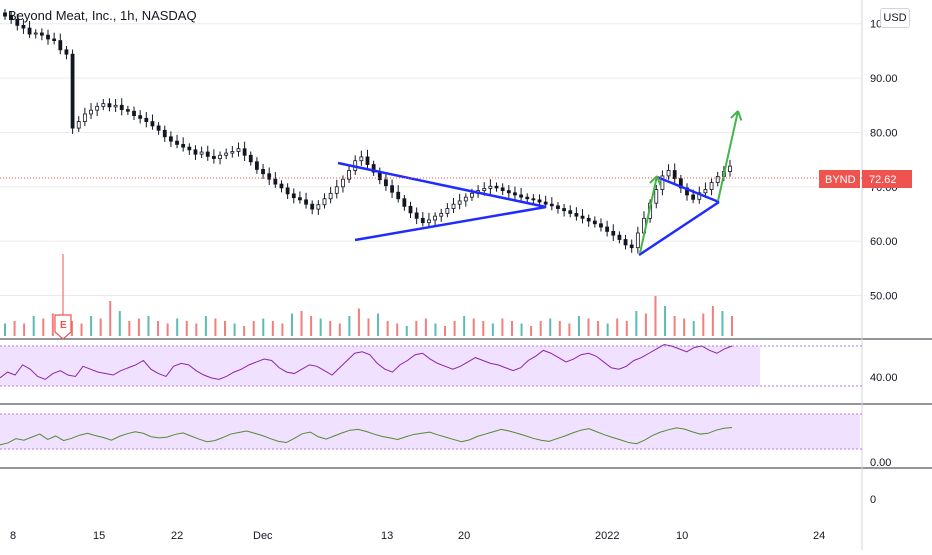  Describe the element at coordinates (679, 228) in the screenshot. I see `trendline` at that location.